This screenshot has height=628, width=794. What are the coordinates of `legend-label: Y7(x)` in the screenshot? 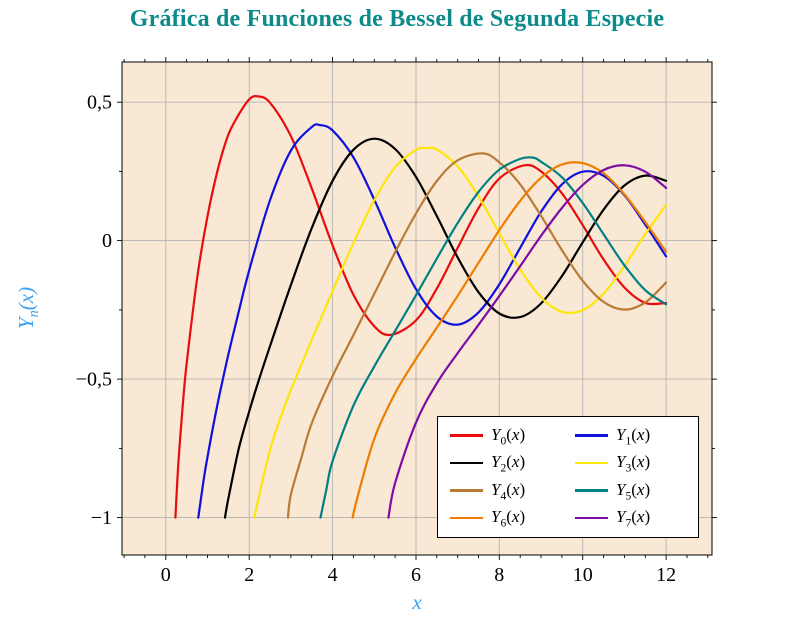 It's located at (633, 518).